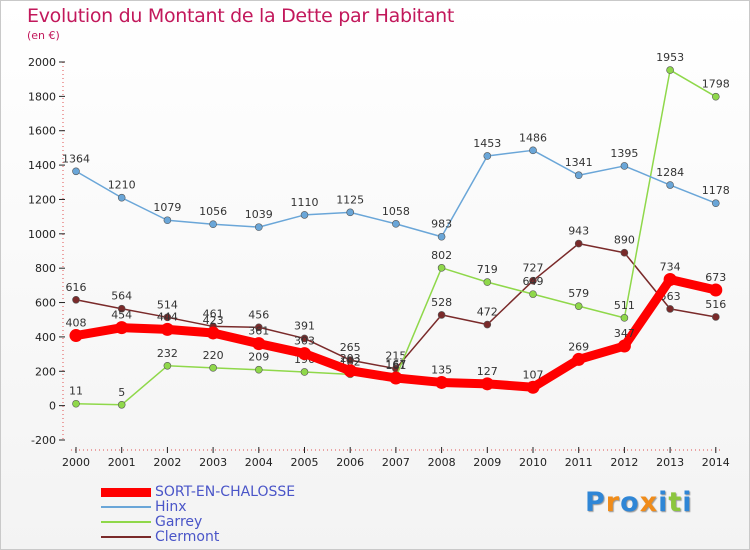  I want to click on data-label: 1056, so click(213, 211).